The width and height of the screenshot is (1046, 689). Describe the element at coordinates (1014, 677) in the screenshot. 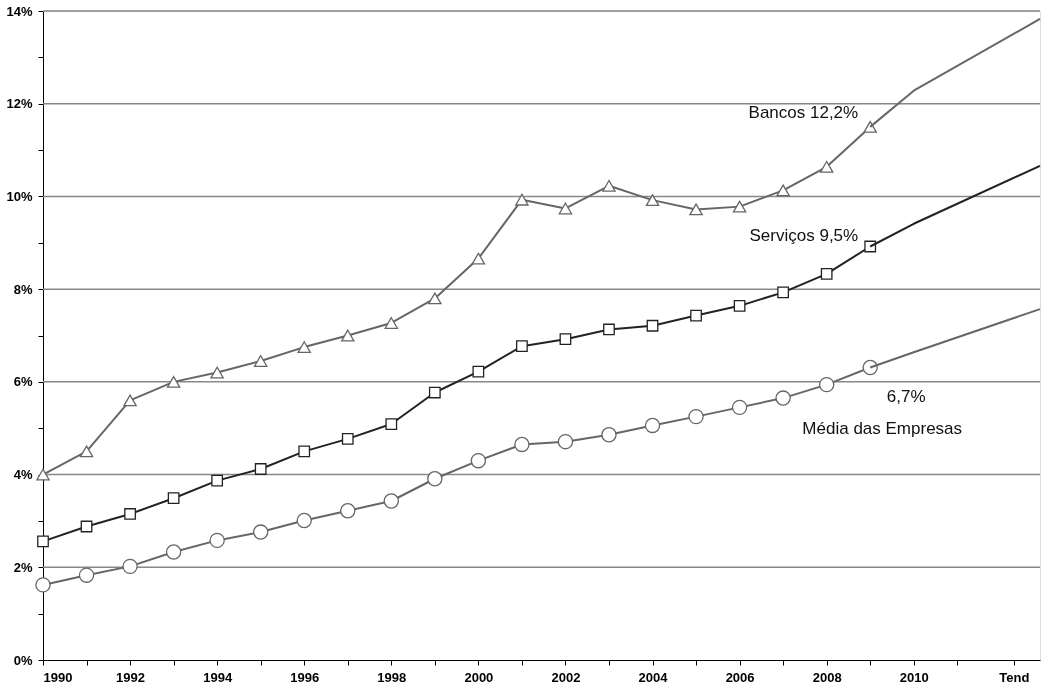

I see `x-tick-label: Tend` at that location.